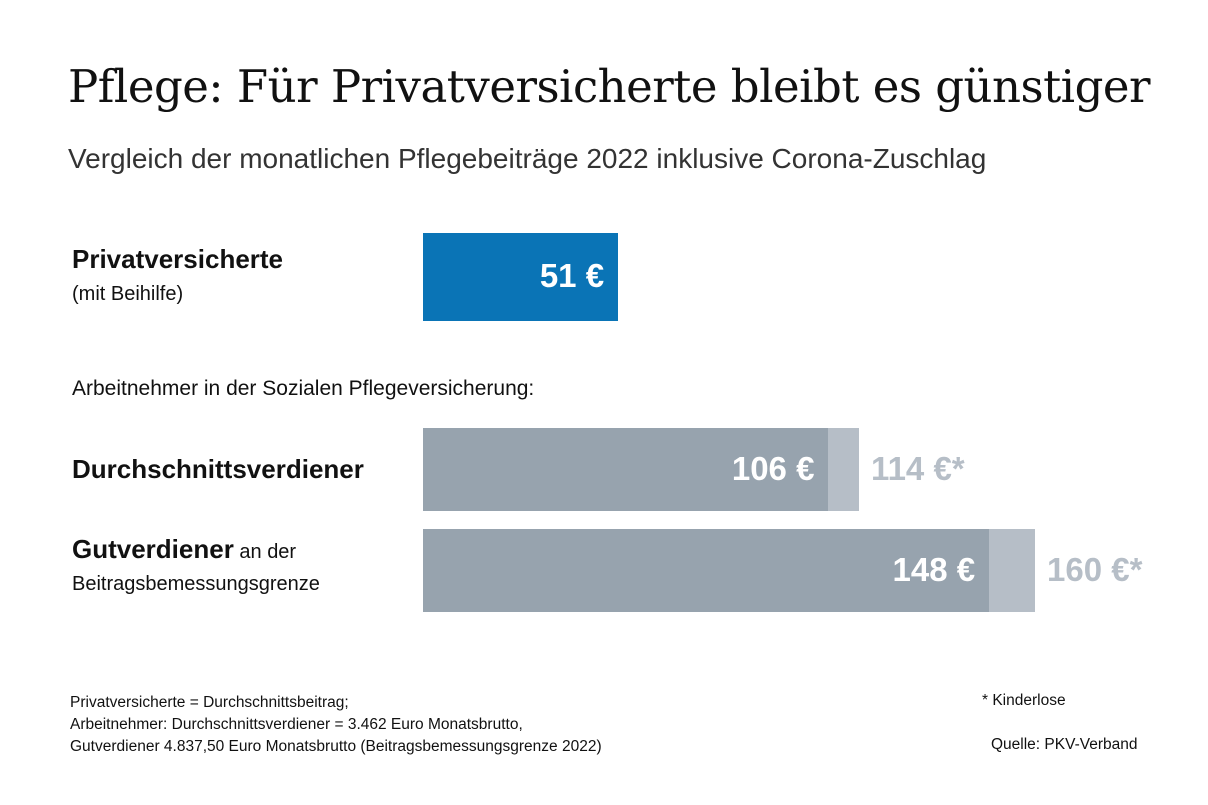 The width and height of the screenshot is (1208, 805). What do you see at coordinates (706, 570) in the screenshot?
I see `bar-base-high-earner` at bounding box center [706, 570].